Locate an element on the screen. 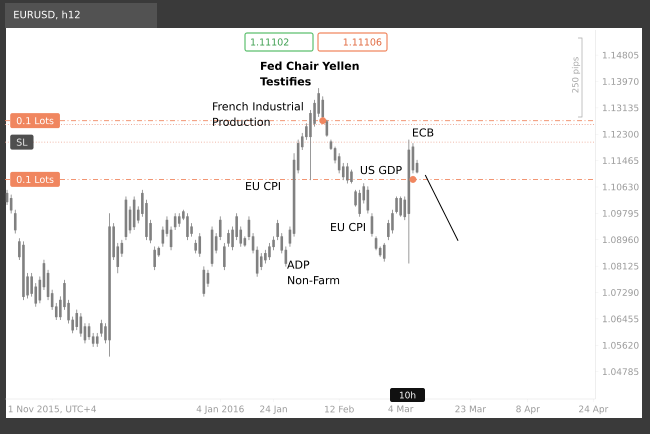 This screenshot has height=434, width=650. y-tick-label: 1.08125 is located at coordinates (620, 266).